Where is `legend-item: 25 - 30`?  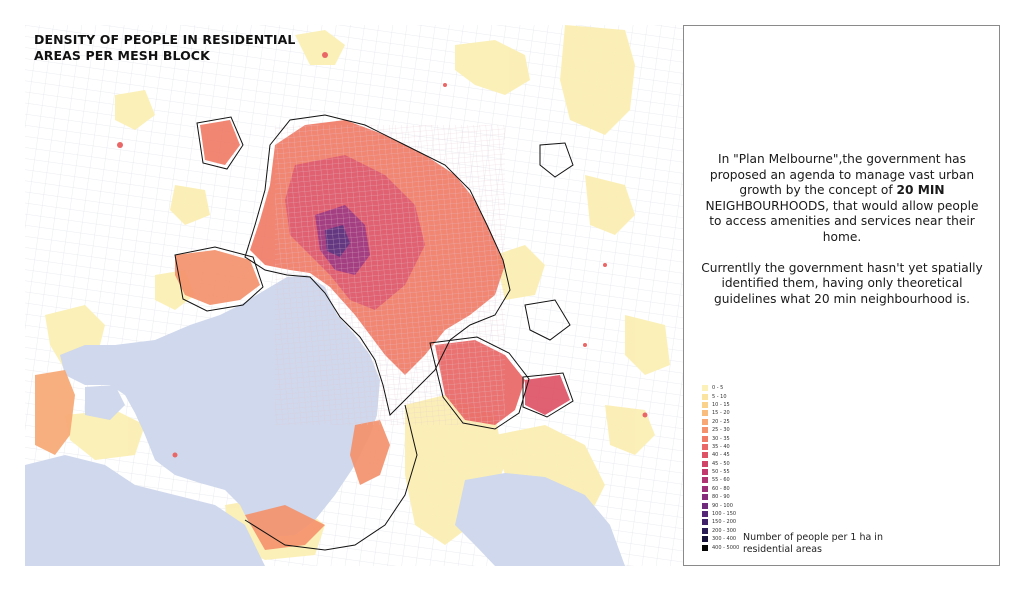 legend-item: 25 - 30 is located at coordinates (720, 430).